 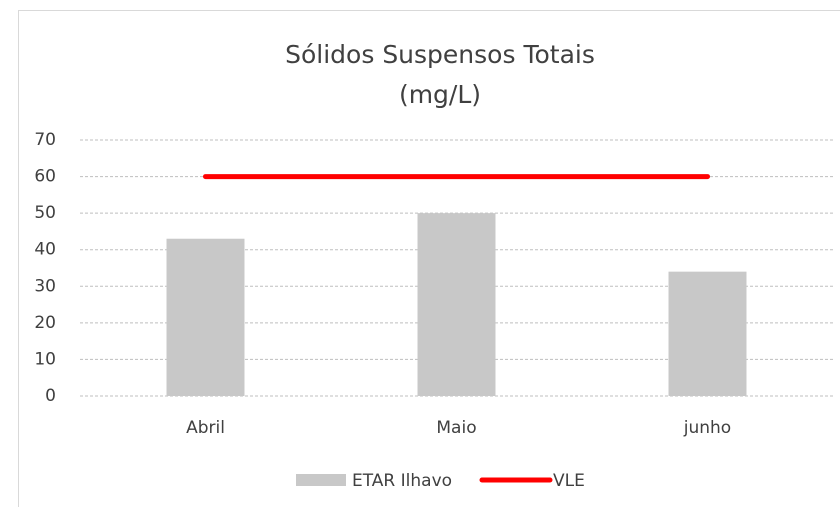 What do you see at coordinates (45, 359) in the screenshot?
I see `y-tick-label: 10` at bounding box center [45, 359].